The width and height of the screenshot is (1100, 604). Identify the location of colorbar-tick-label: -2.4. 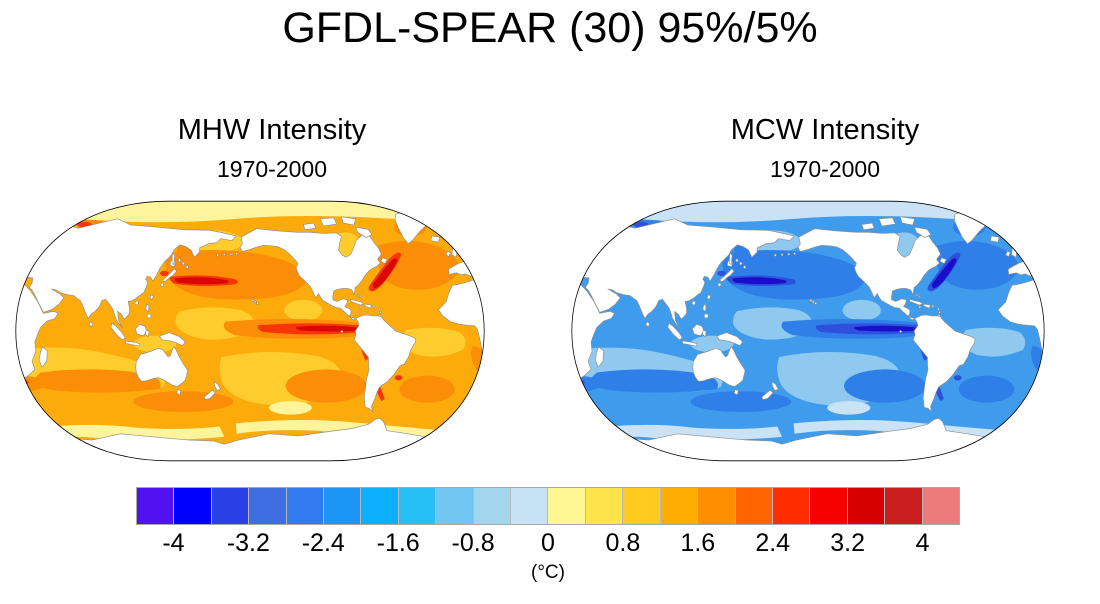
(323, 543).